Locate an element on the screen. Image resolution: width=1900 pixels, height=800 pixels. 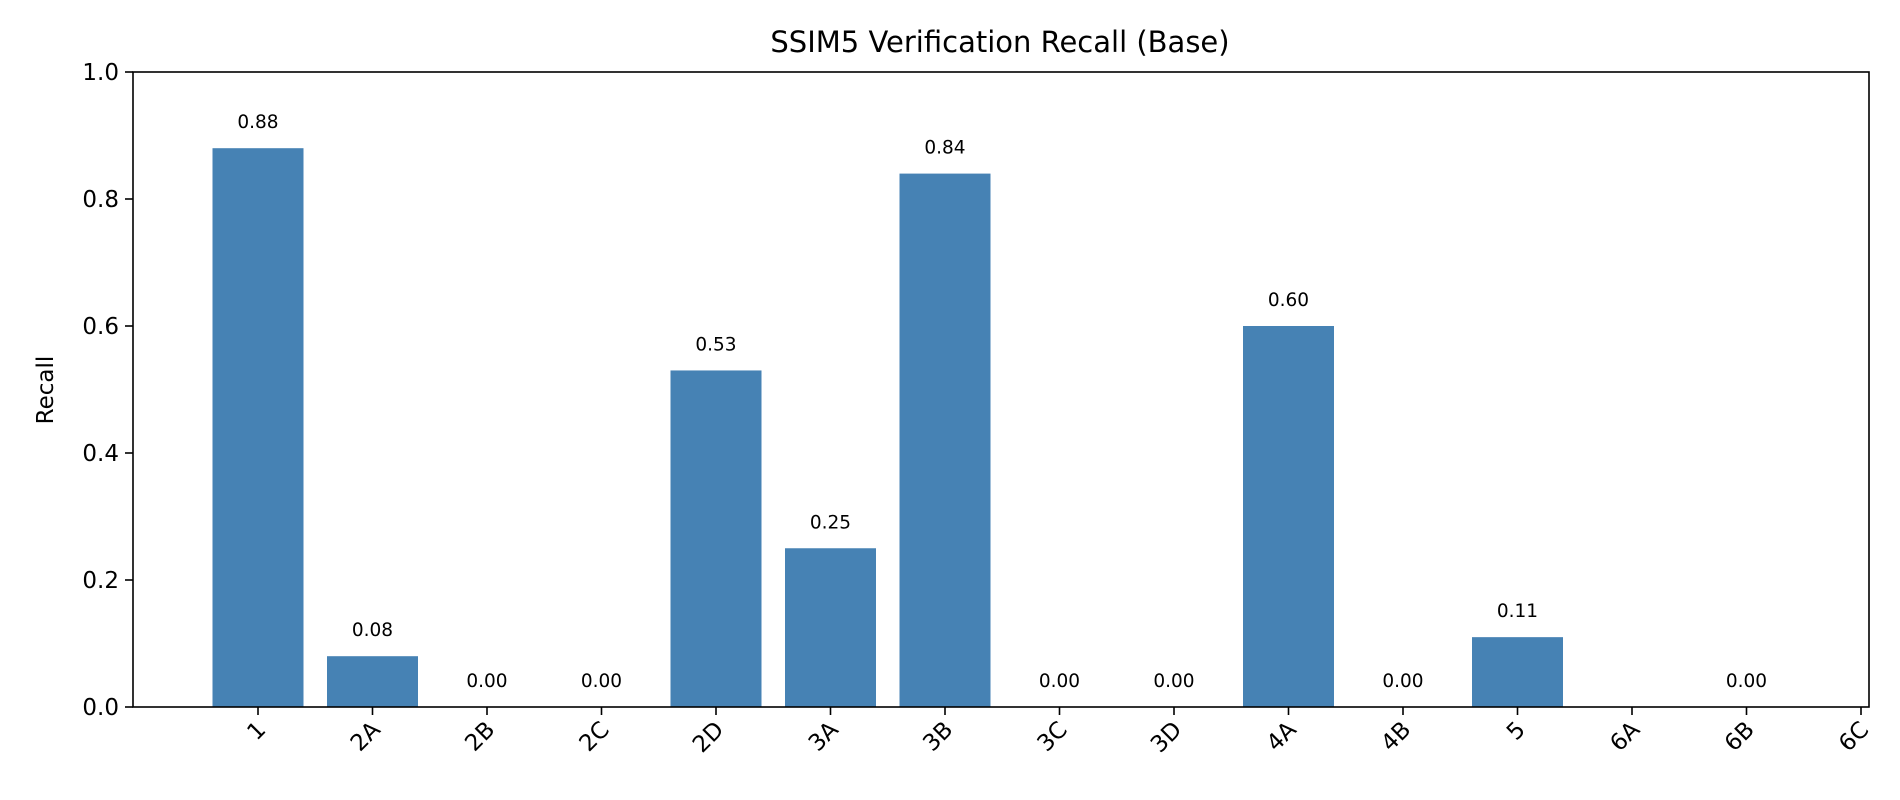
data-label-4b: 0.00 is located at coordinates (1402, 681).